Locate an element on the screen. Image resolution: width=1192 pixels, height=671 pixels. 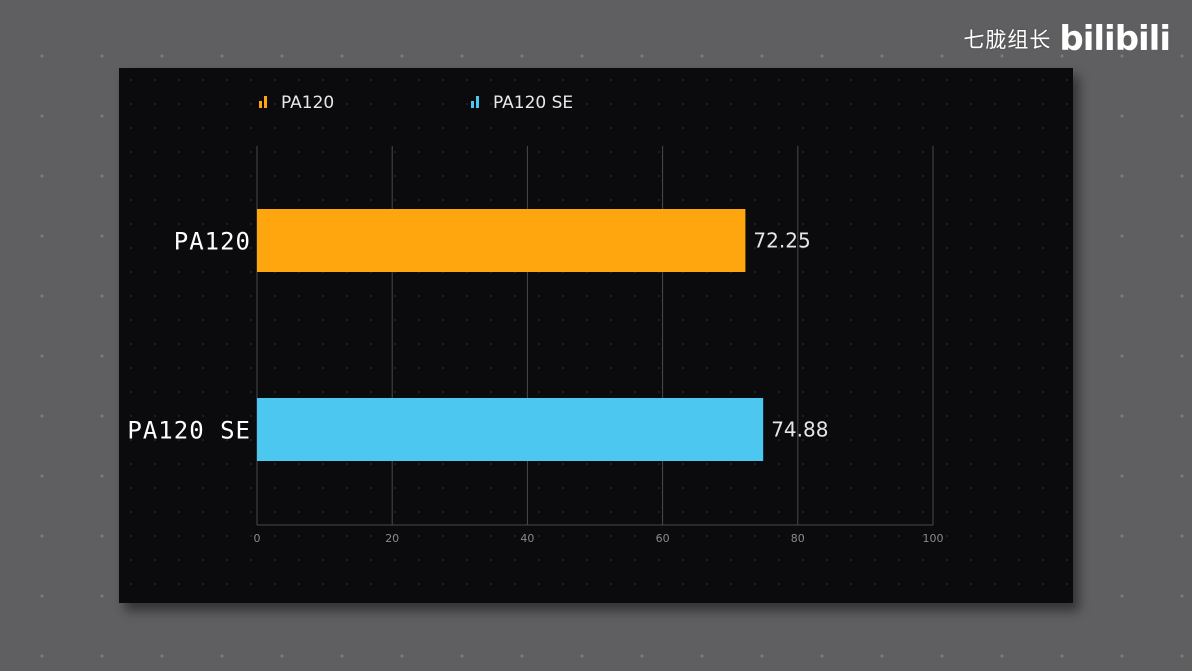
bilibili-logo: bilibili is located at coordinates (1115, 39).